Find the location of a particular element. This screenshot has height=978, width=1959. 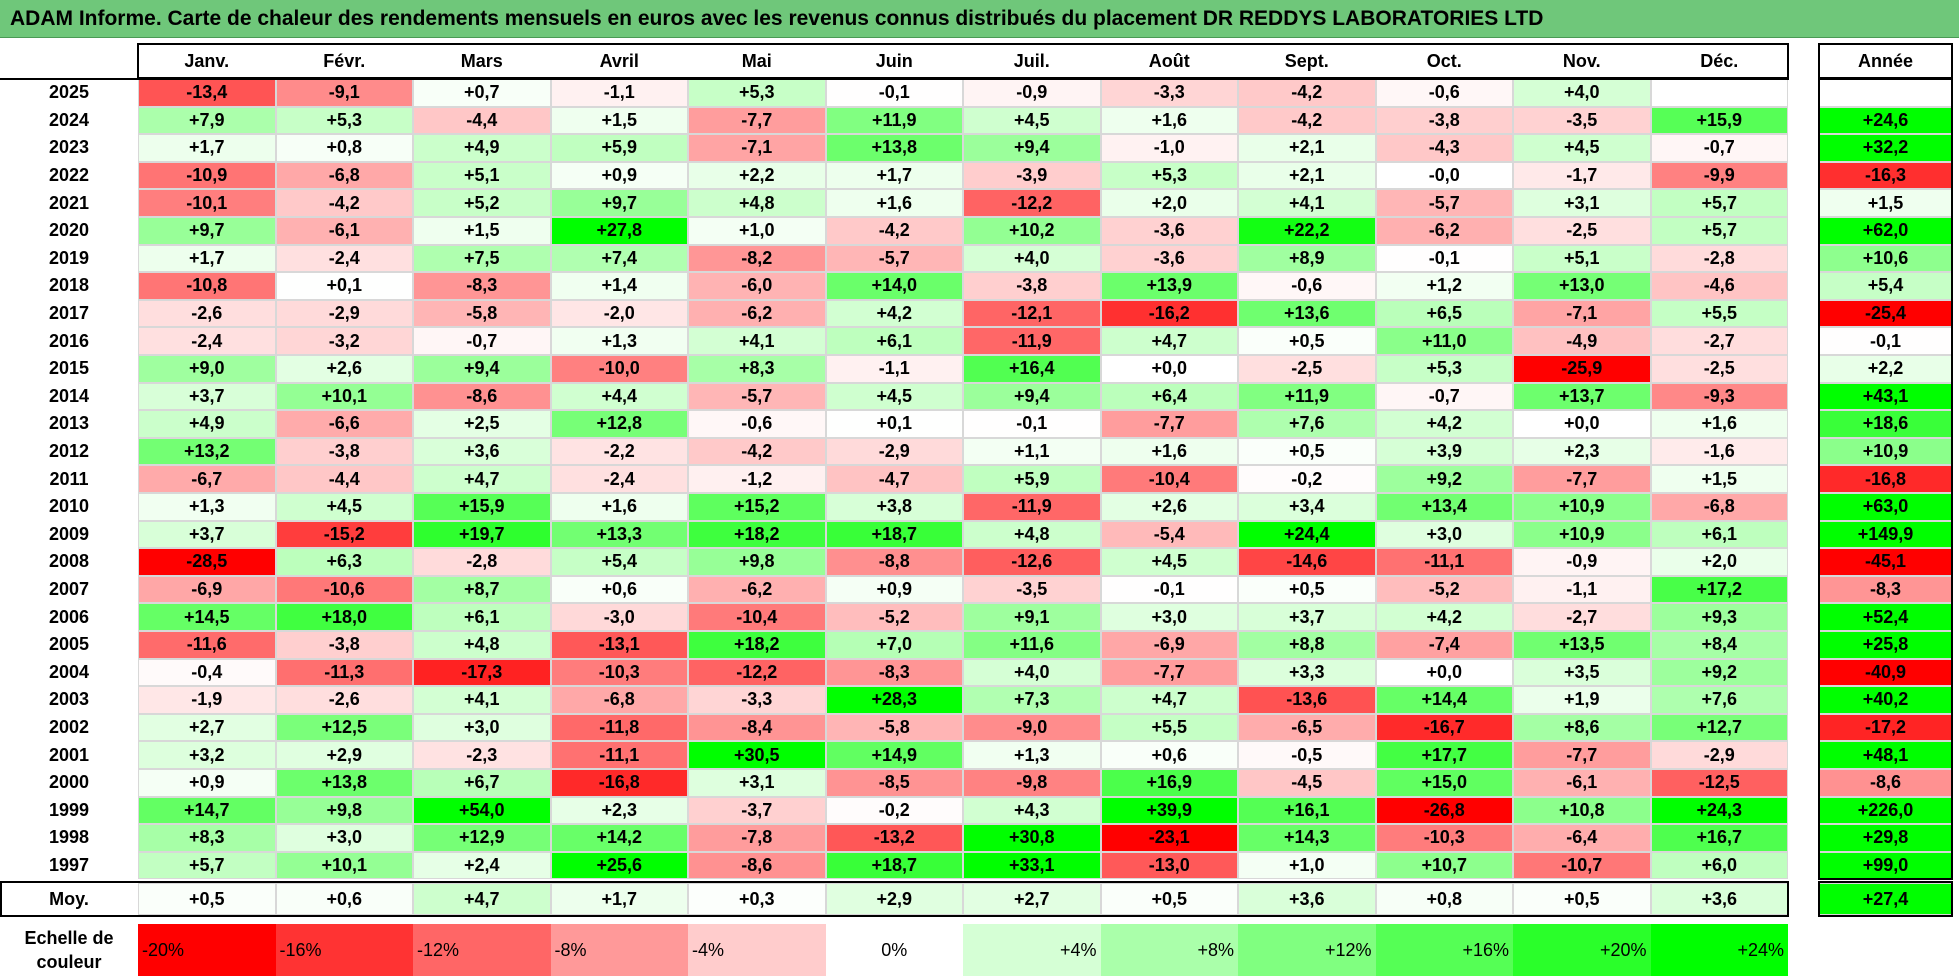

heatmap-cell: -1,2 is located at coordinates (757, 479).